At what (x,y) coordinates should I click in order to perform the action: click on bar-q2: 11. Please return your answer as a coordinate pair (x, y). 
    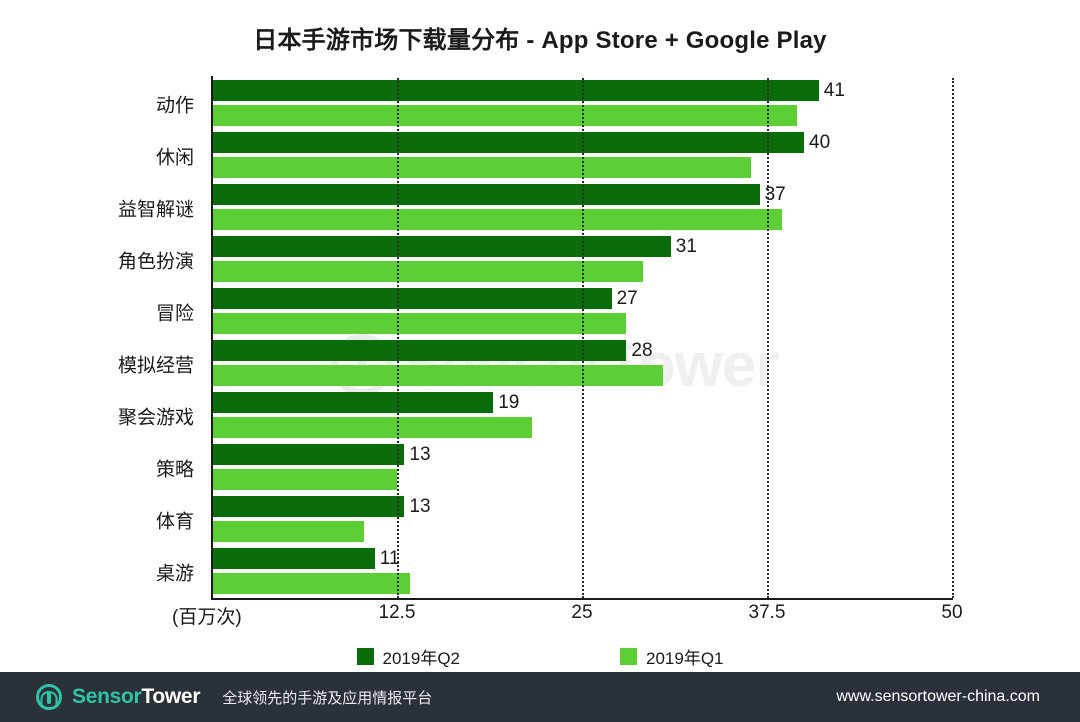
    Looking at the image, I should click on (306, 558).